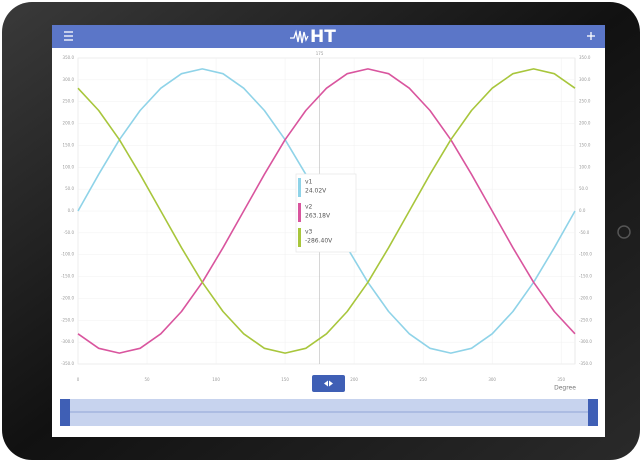 The height and width of the screenshot is (462, 642). I want to click on header-bar, so click(328, 36).